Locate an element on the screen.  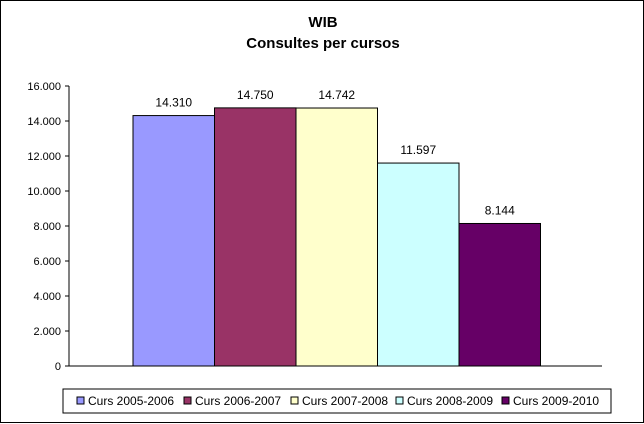
bar-value-label: 8.144 is located at coordinates (500, 210).